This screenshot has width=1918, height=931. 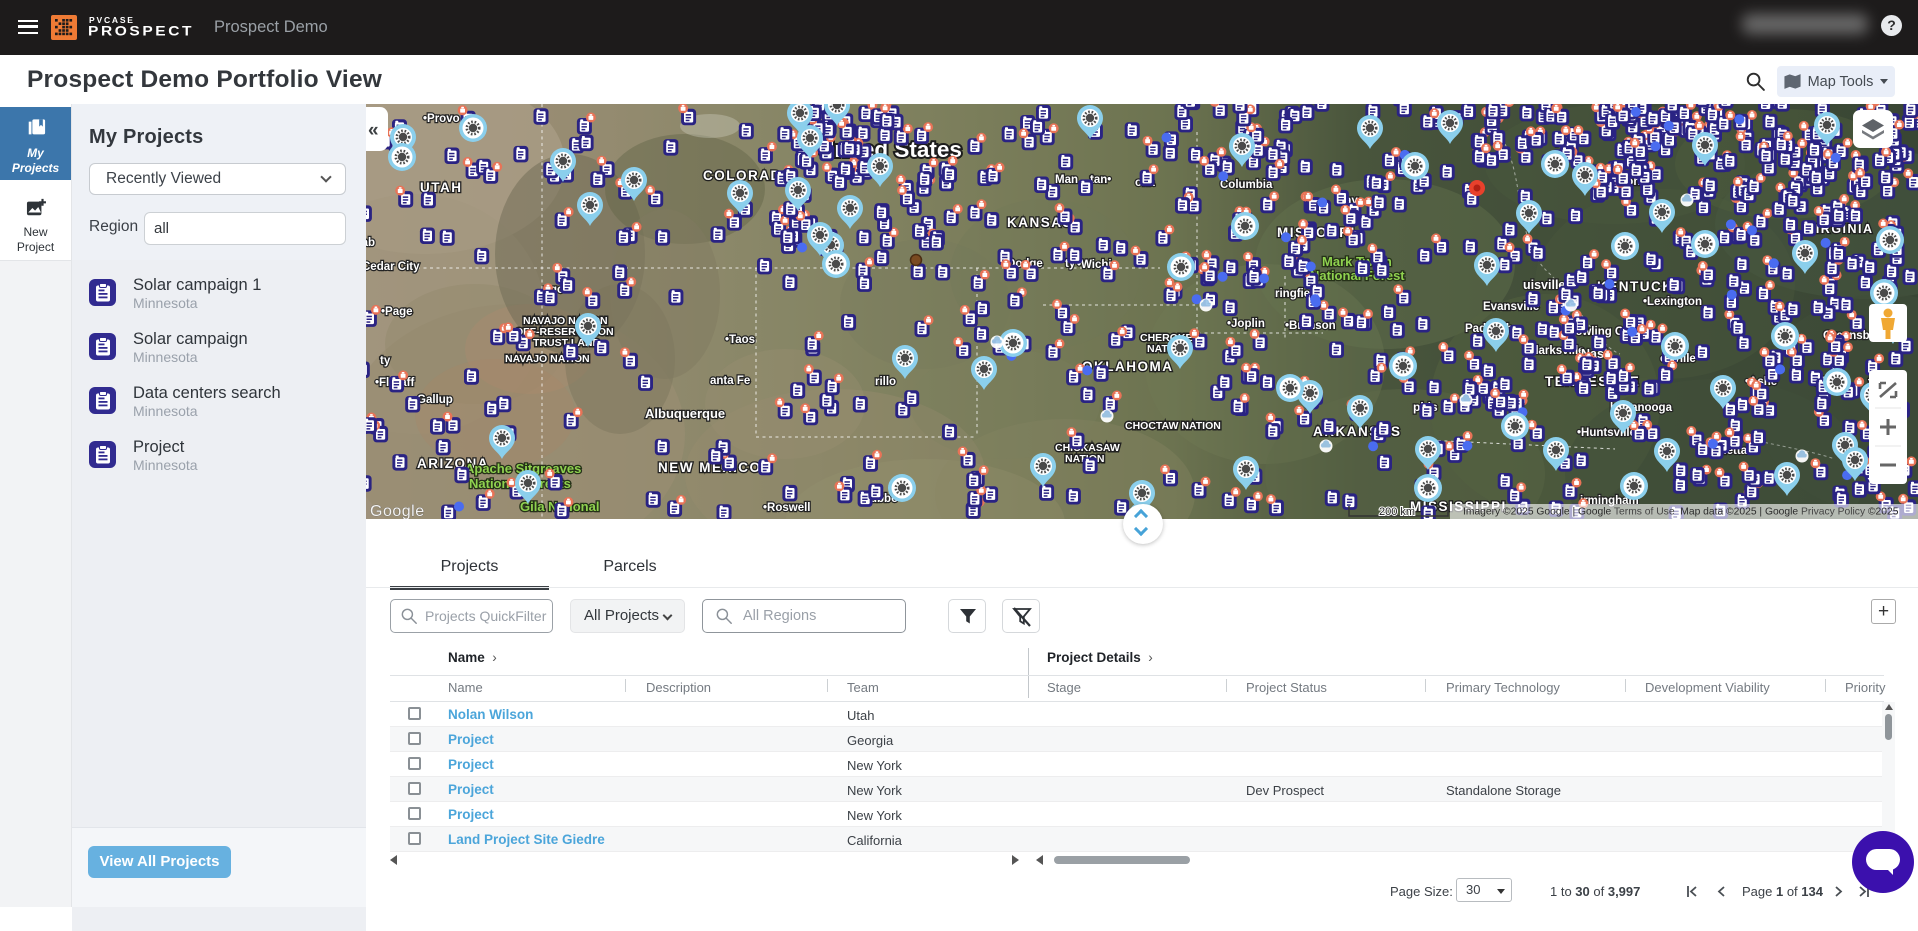 What do you see at coordinates (1246, 324) in the screenshot?
I see `svg-text: •Joplin` at bounding box center [1246, 324].